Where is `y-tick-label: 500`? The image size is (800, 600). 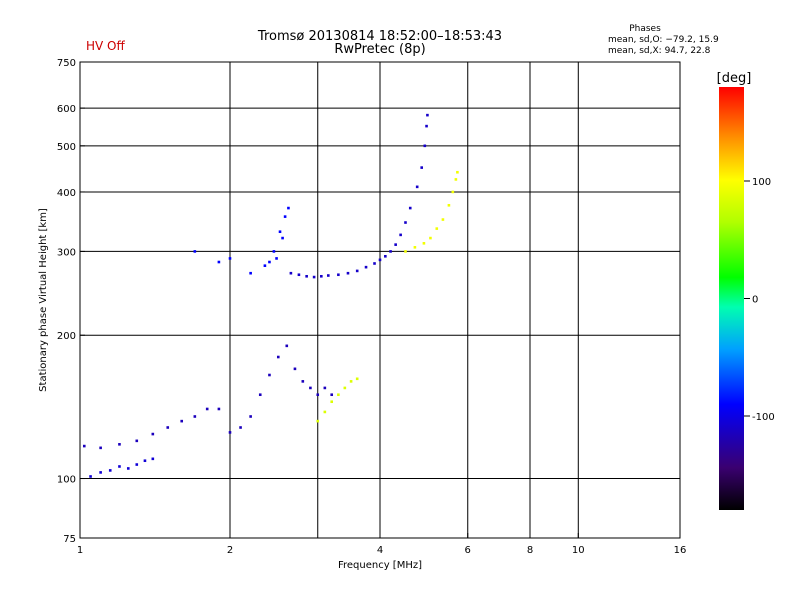
y-tick-label: 500 is located at coordinates (66, 147).